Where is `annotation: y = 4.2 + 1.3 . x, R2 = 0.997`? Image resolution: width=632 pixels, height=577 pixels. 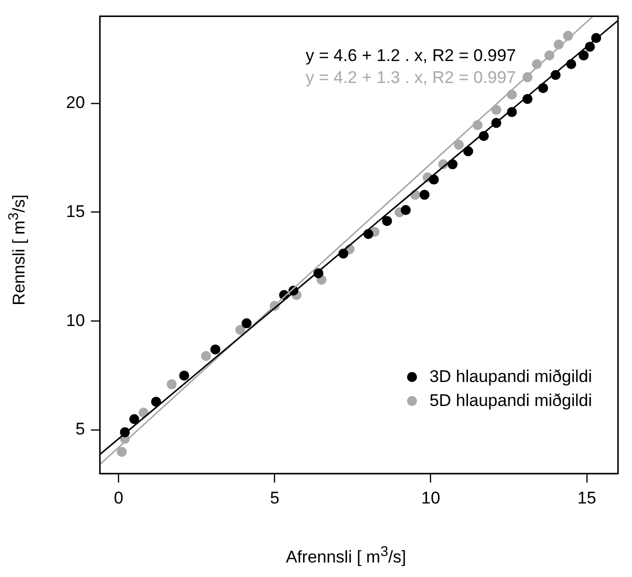 annotation: y = 4.2 + 1.3 . x, R2 = 0.997 is located at coordinates (411, 77).